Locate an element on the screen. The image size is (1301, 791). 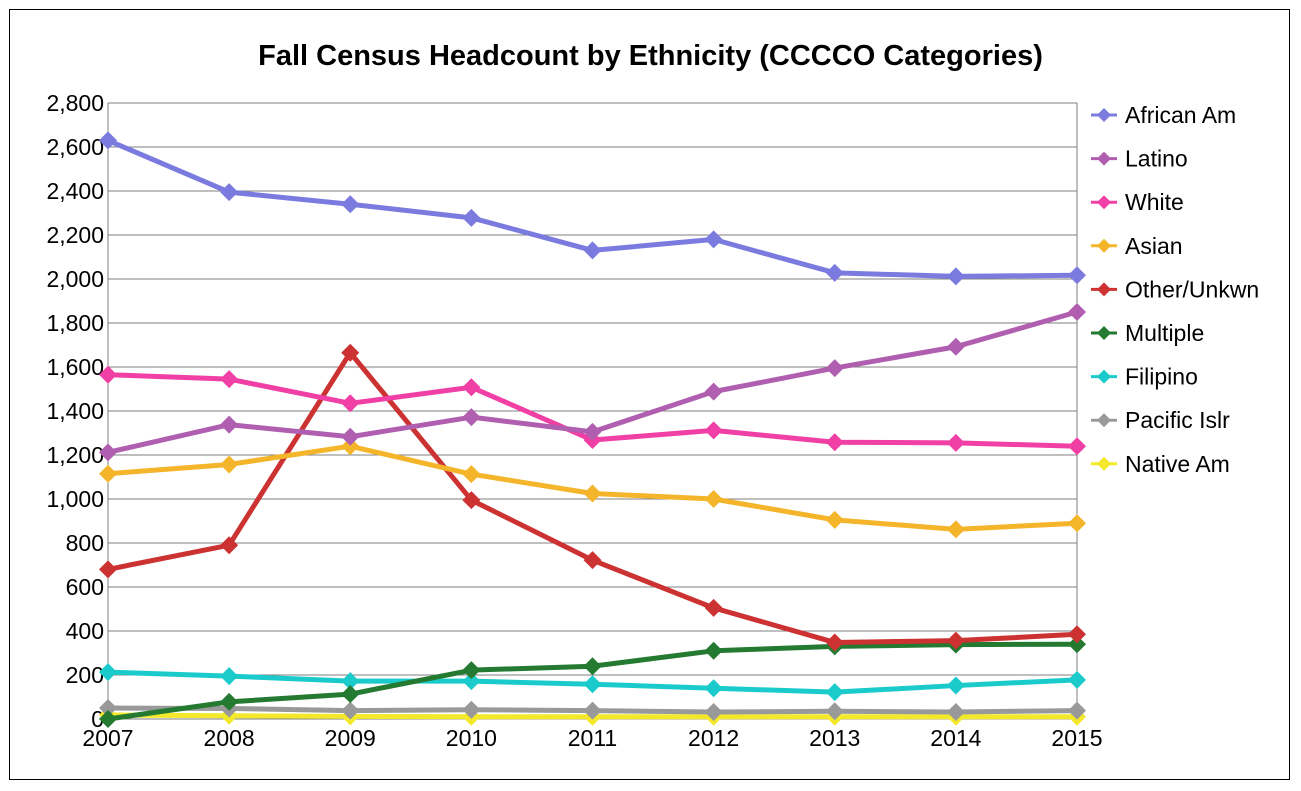
legend-label: White is located at coordinates (1154, 202).